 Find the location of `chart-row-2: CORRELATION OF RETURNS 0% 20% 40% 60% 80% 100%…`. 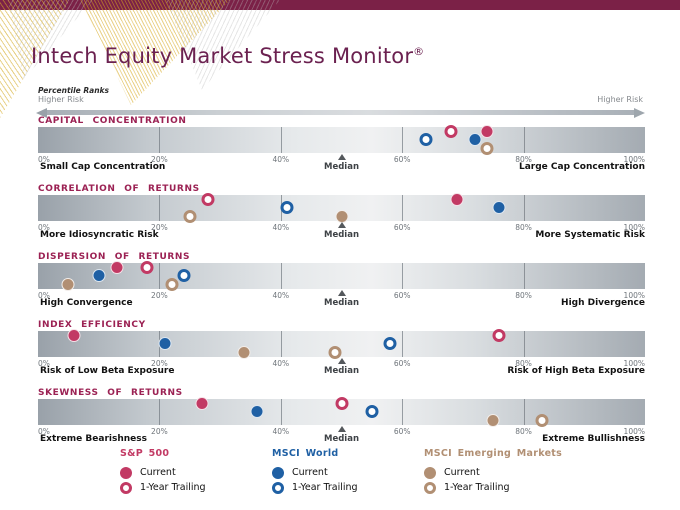

chart-row-2: CORRELATION OF RETURNS 0% 20% 40% 60% 80% 100%… is located at coordinates (340, 216).